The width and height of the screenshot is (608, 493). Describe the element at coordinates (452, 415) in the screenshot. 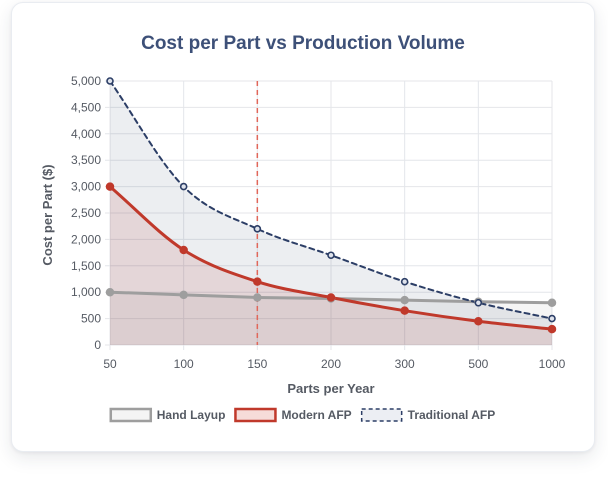

I see `traditional-afp-legend-label: Traditional AFP` at that location.